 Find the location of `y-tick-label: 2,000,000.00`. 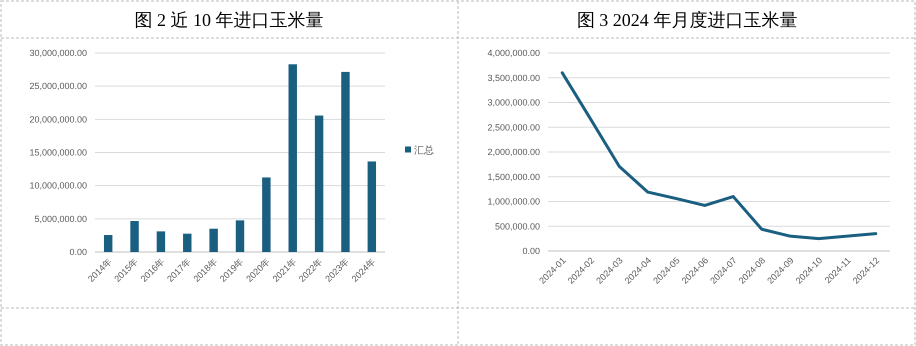

y-tick-label: 2,000,000.00 is located at coordinates (513, 152).